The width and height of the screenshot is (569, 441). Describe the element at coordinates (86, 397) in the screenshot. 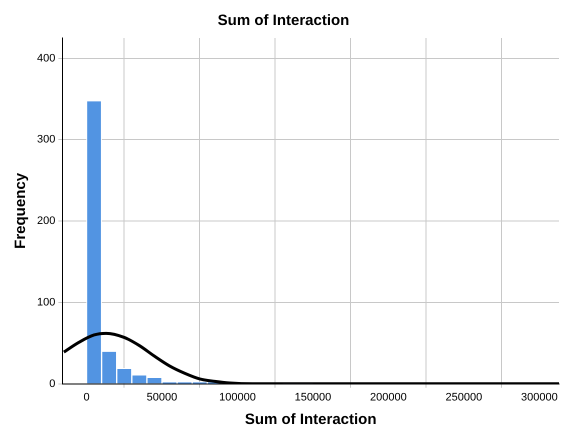

I see `x-tick-label: 0` at that location.